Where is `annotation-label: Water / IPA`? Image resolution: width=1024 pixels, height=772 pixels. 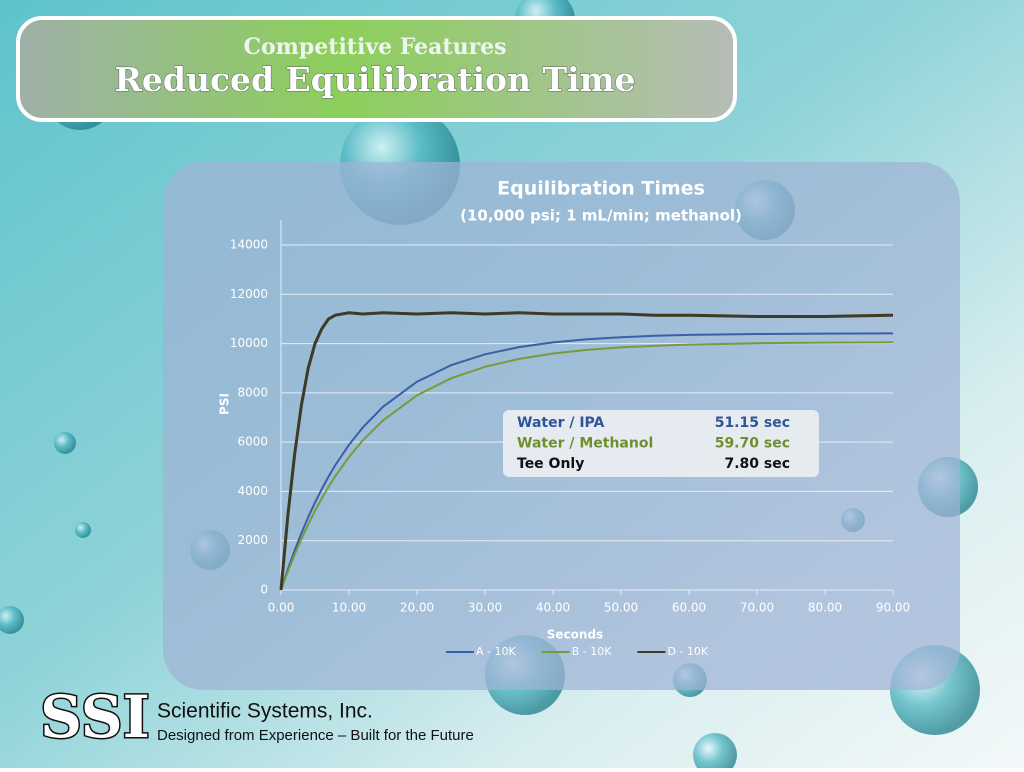
annotation-label: Water / IPA is located at coordinates (561, 423).